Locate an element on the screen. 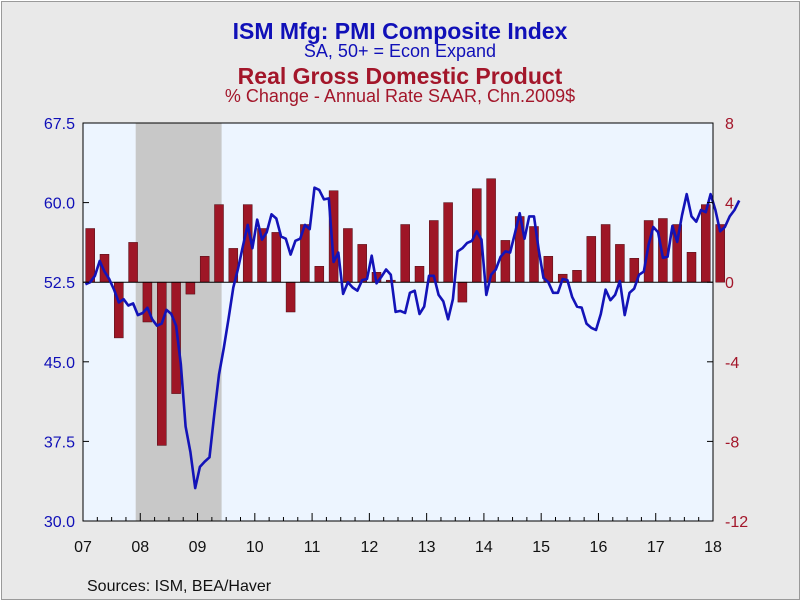 The image size is (800, 600). chart-subtitle-gdp: % Change - Annual Rate SAAR, Chn.2009$ is located at coordinates (400, 96).